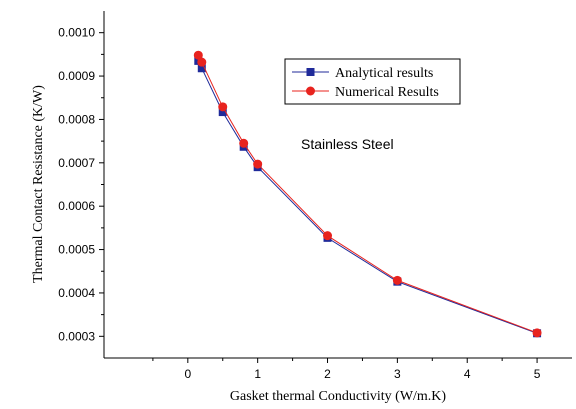  Describe the element at coordinates (397, 374) in the screenshot. I see `x-tick-label: 3` at that location.